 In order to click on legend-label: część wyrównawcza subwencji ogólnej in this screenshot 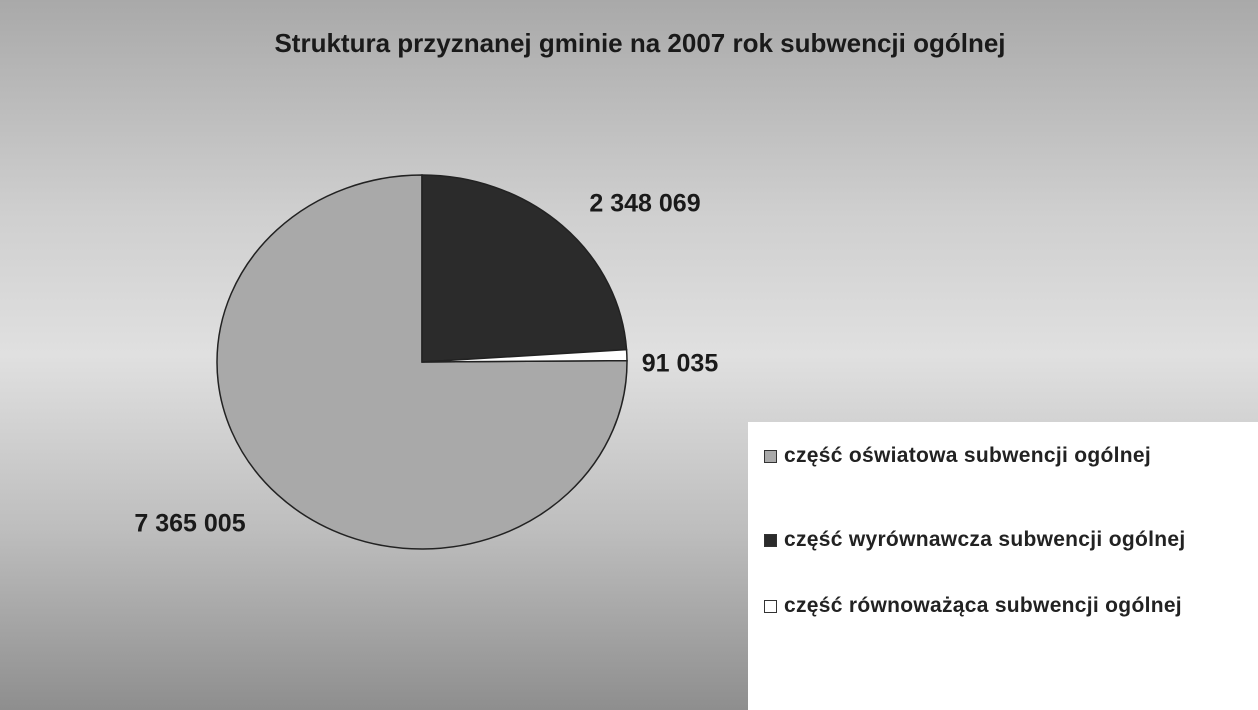, I will do `click(985, 539)`.